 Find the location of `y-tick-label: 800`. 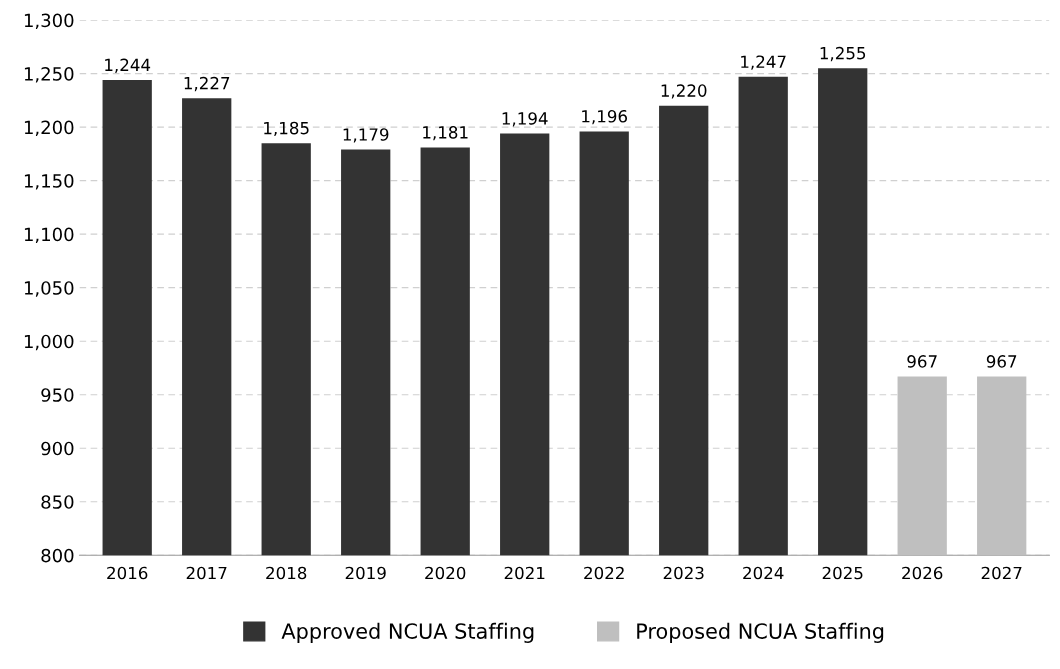

y-tick-label: 800 is located at coordinates (57, 555).